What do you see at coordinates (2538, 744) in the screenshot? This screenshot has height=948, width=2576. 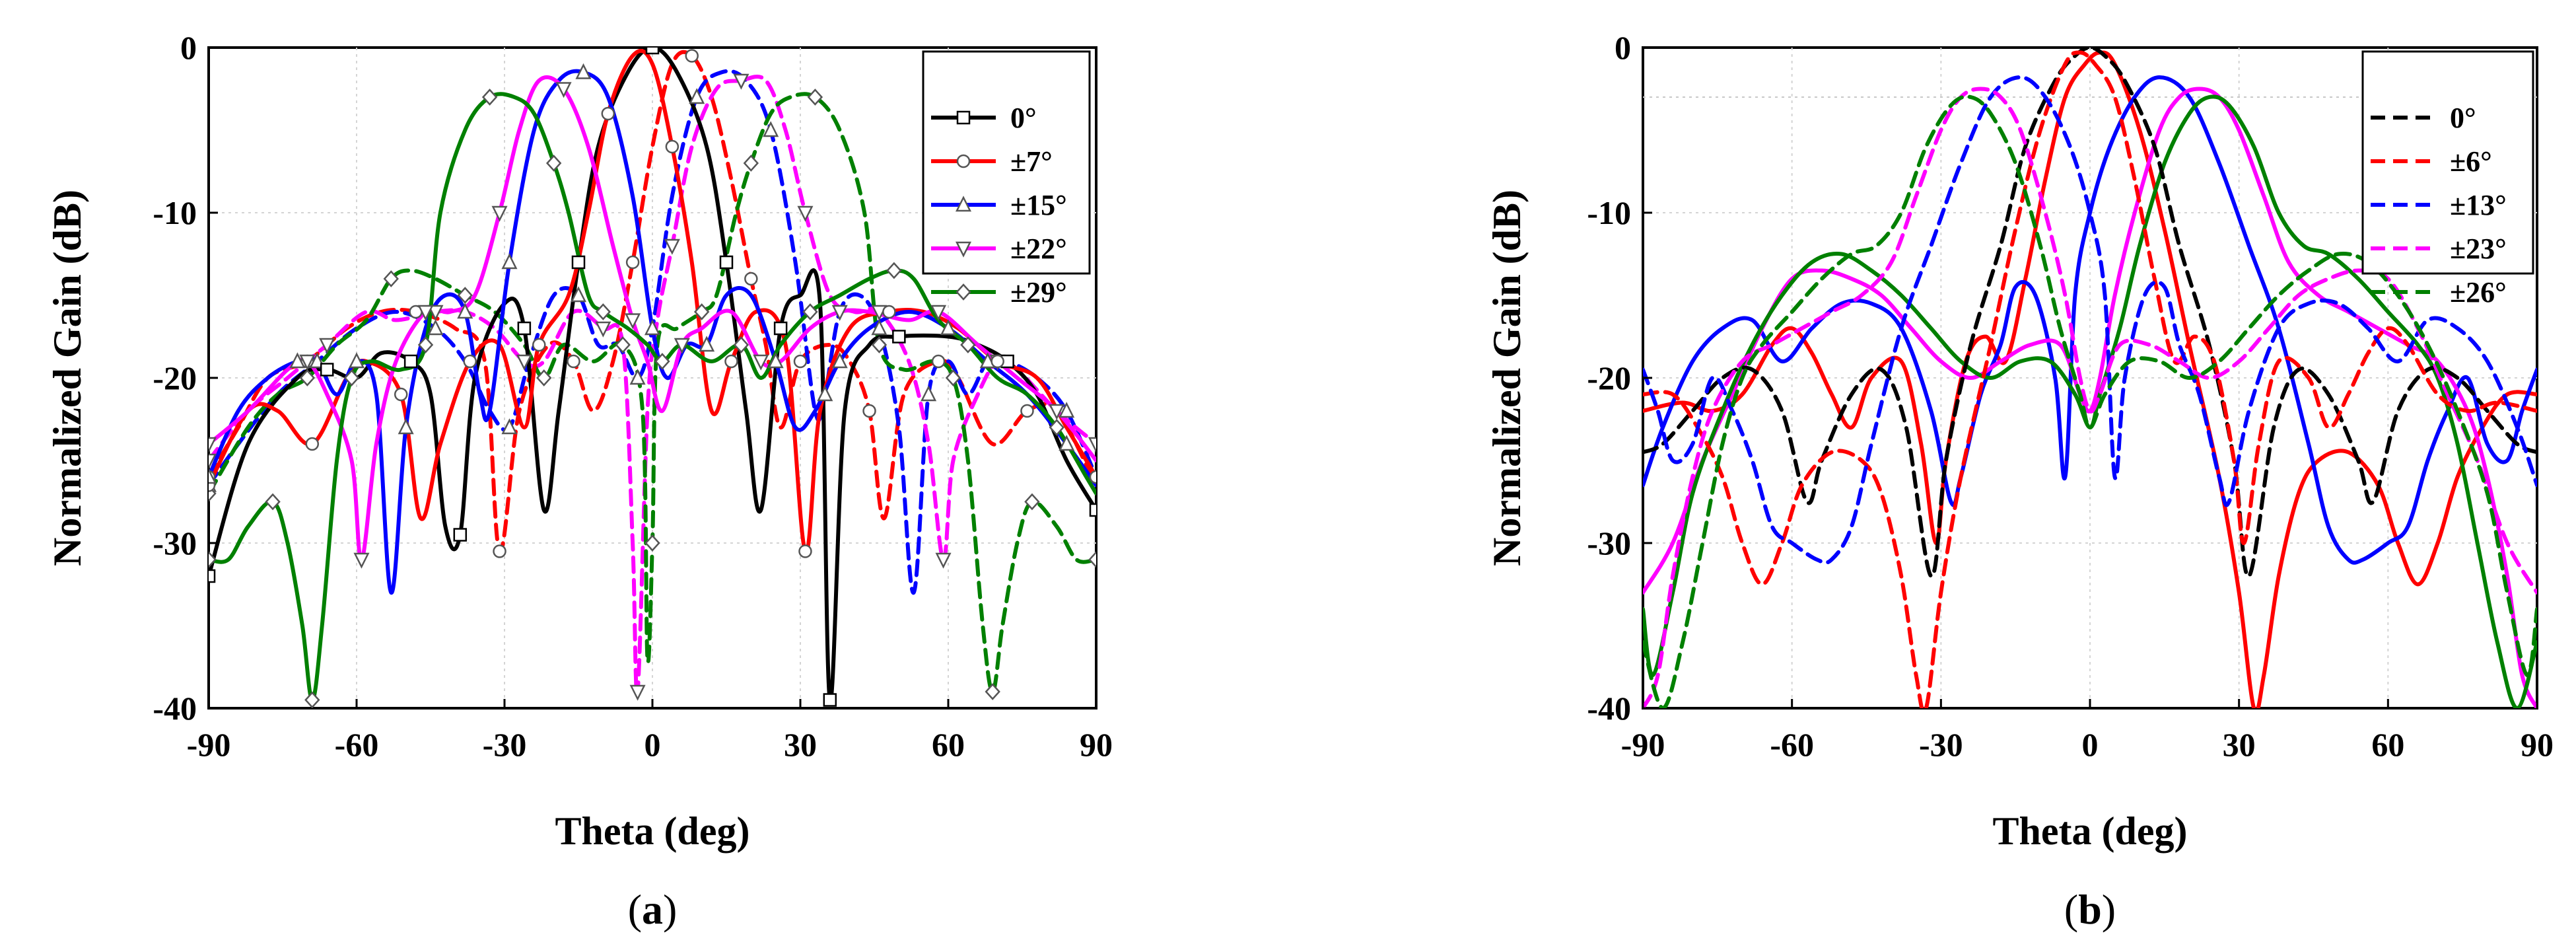 I see `x-tick-label: 90` at bounding box center [2538, 744].